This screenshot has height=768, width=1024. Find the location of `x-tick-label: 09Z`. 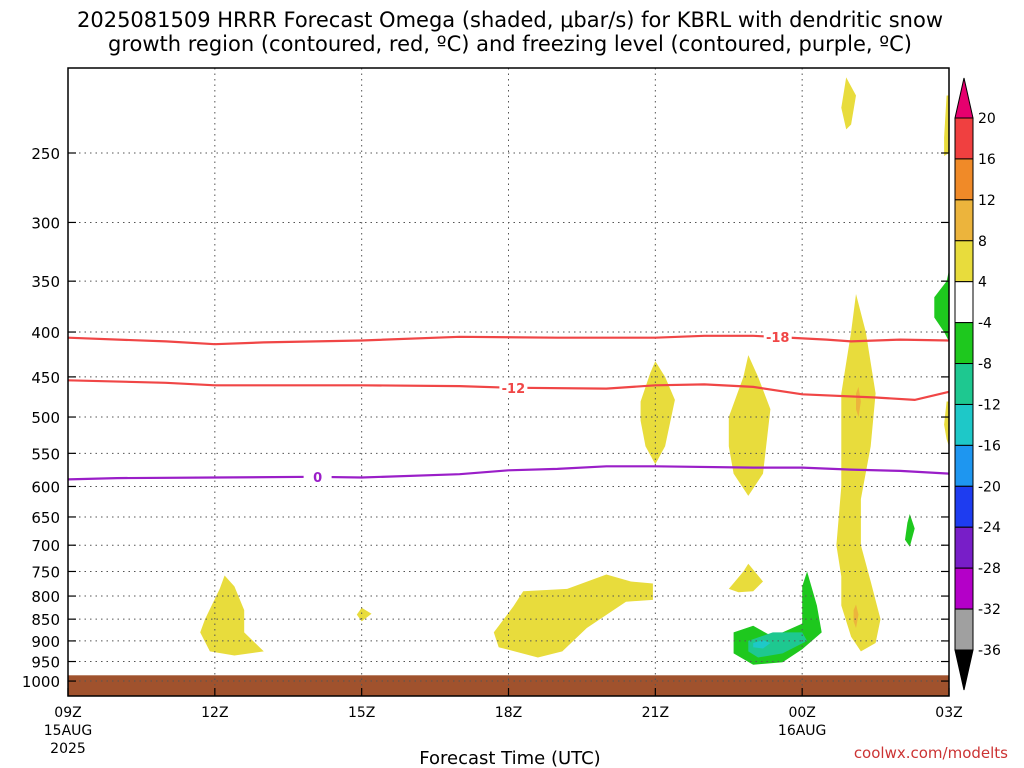

x-tick-label: 09Z is located at coordinates (67, 713).